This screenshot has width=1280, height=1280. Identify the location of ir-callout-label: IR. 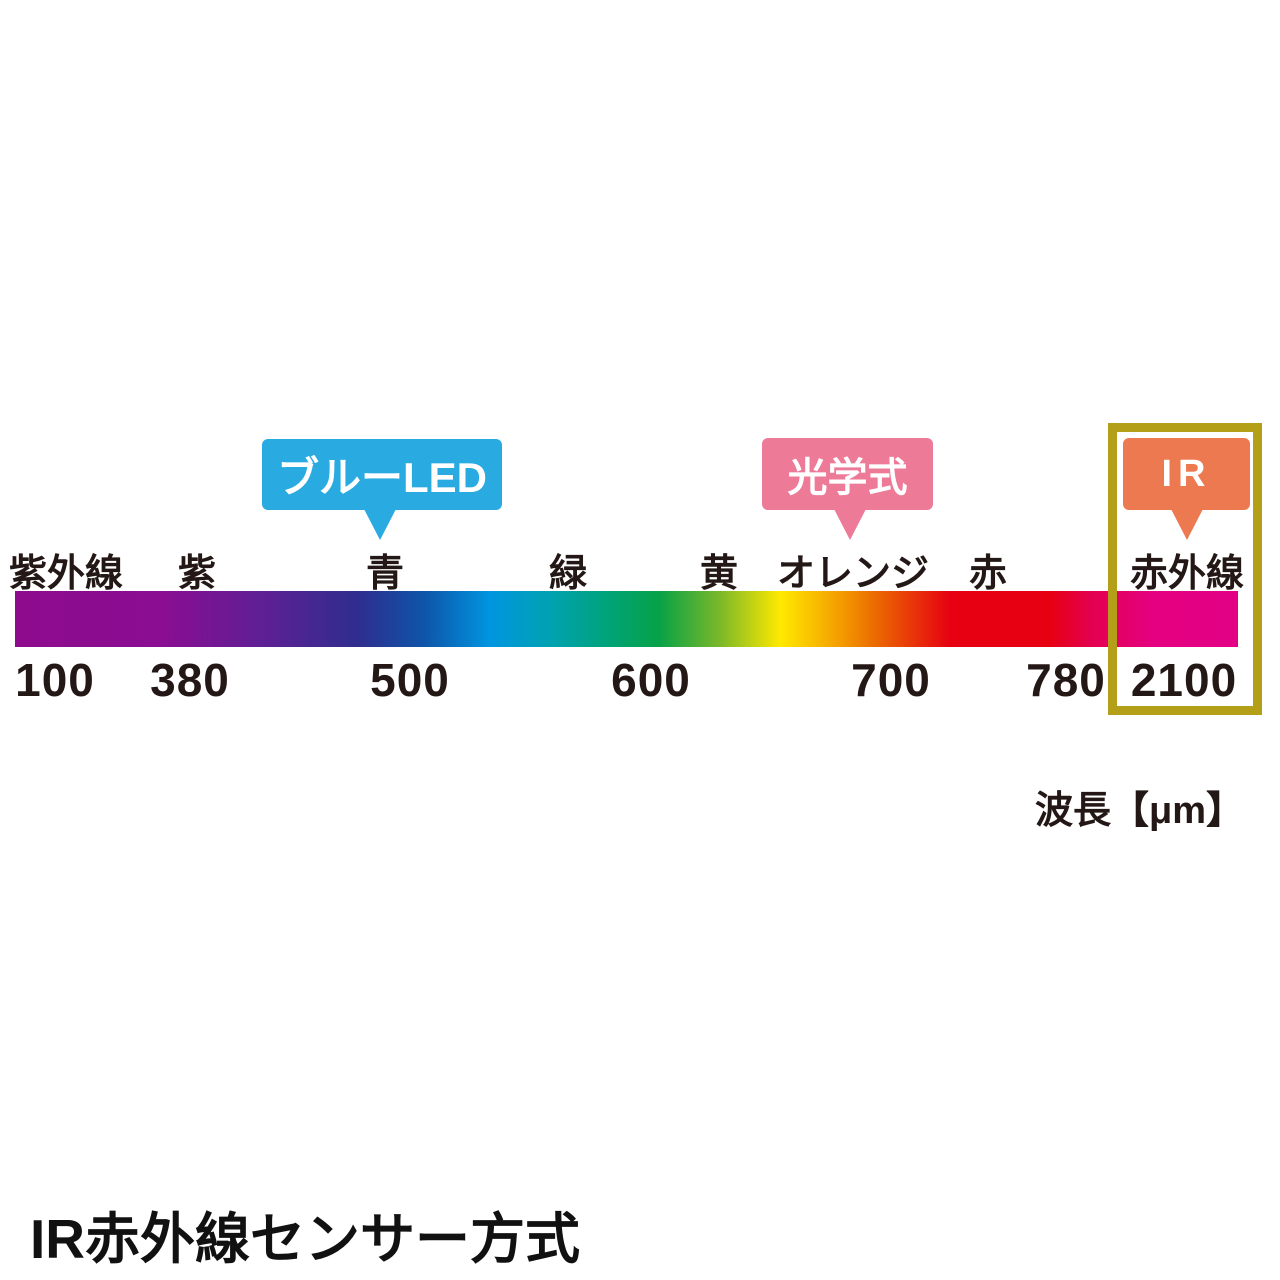
(1186, 473).